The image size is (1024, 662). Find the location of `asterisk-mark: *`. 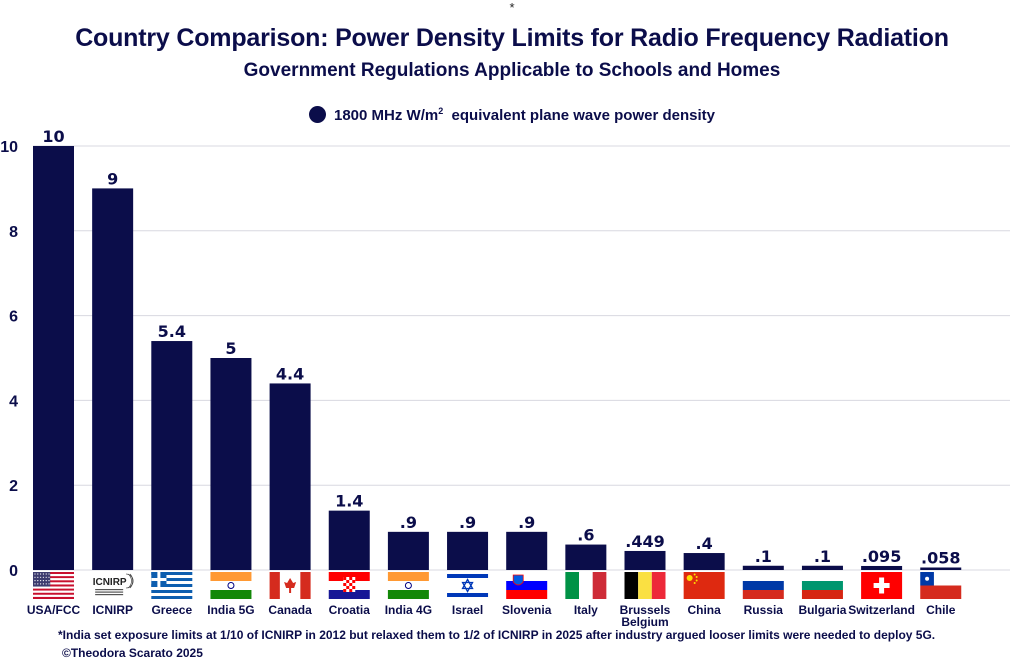

asterisk-mark: * is located at coordinates (512, 7).